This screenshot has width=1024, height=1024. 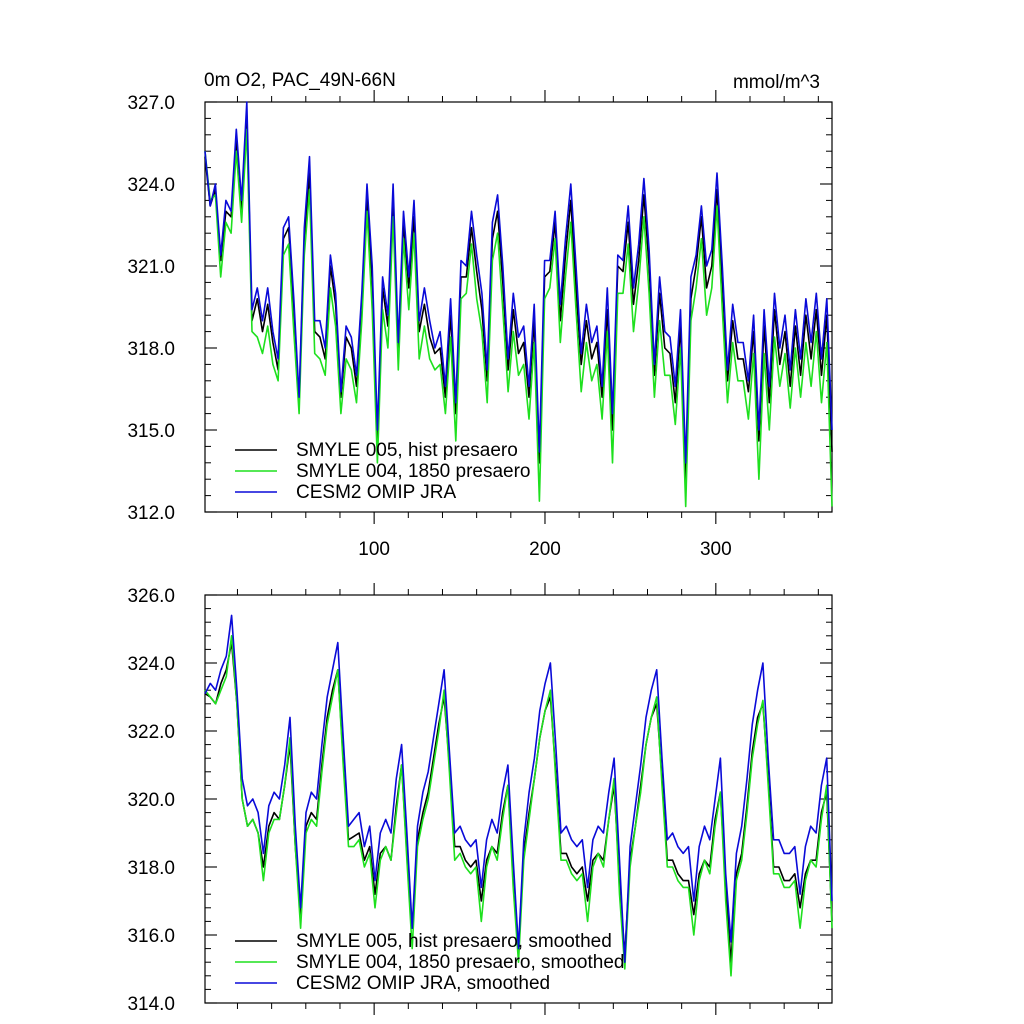 I want to click on y-tick-label: 321.0, so click(x=151, y=267).